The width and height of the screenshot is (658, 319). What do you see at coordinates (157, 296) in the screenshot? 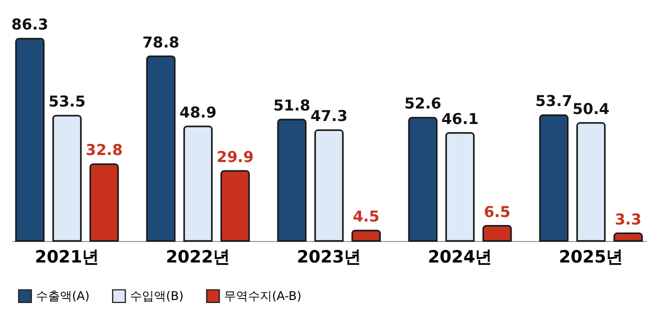
I see `legend-label: 수입액(B)` at bounding box center [157, 296].